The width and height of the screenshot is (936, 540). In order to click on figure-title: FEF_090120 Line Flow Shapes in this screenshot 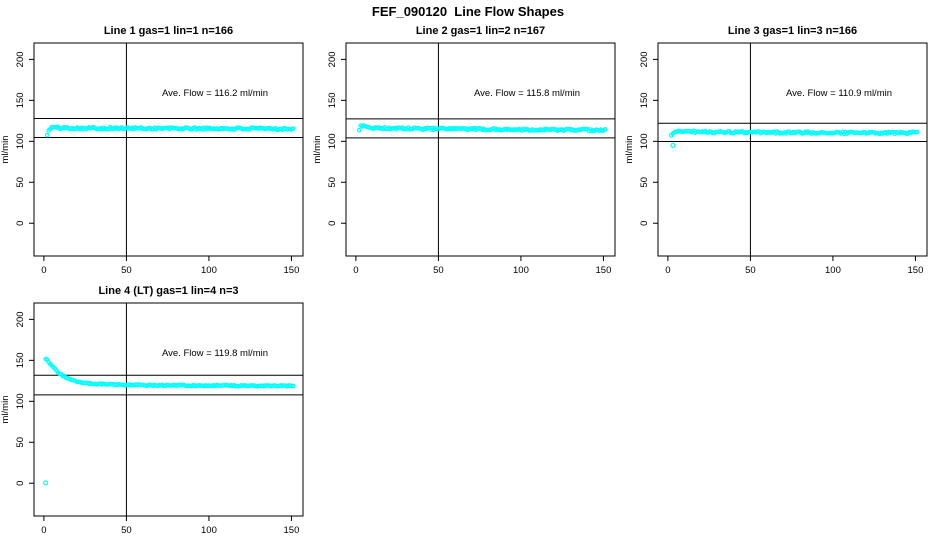, I will do `click(468, 11)`.